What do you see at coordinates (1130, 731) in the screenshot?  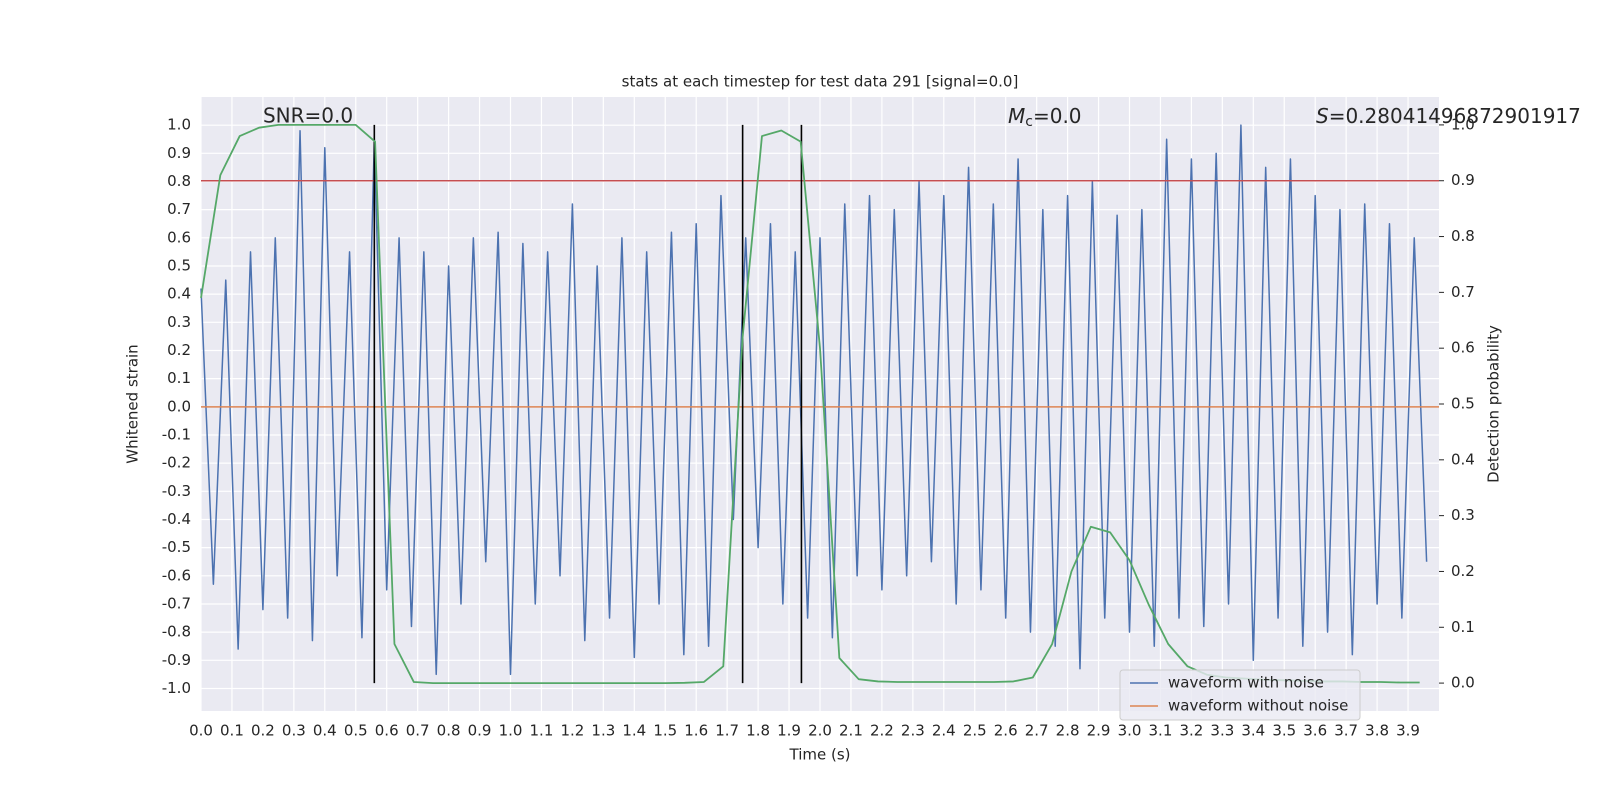 I see `x-tick-label: 3.0` at bounding box center [1130, 731].